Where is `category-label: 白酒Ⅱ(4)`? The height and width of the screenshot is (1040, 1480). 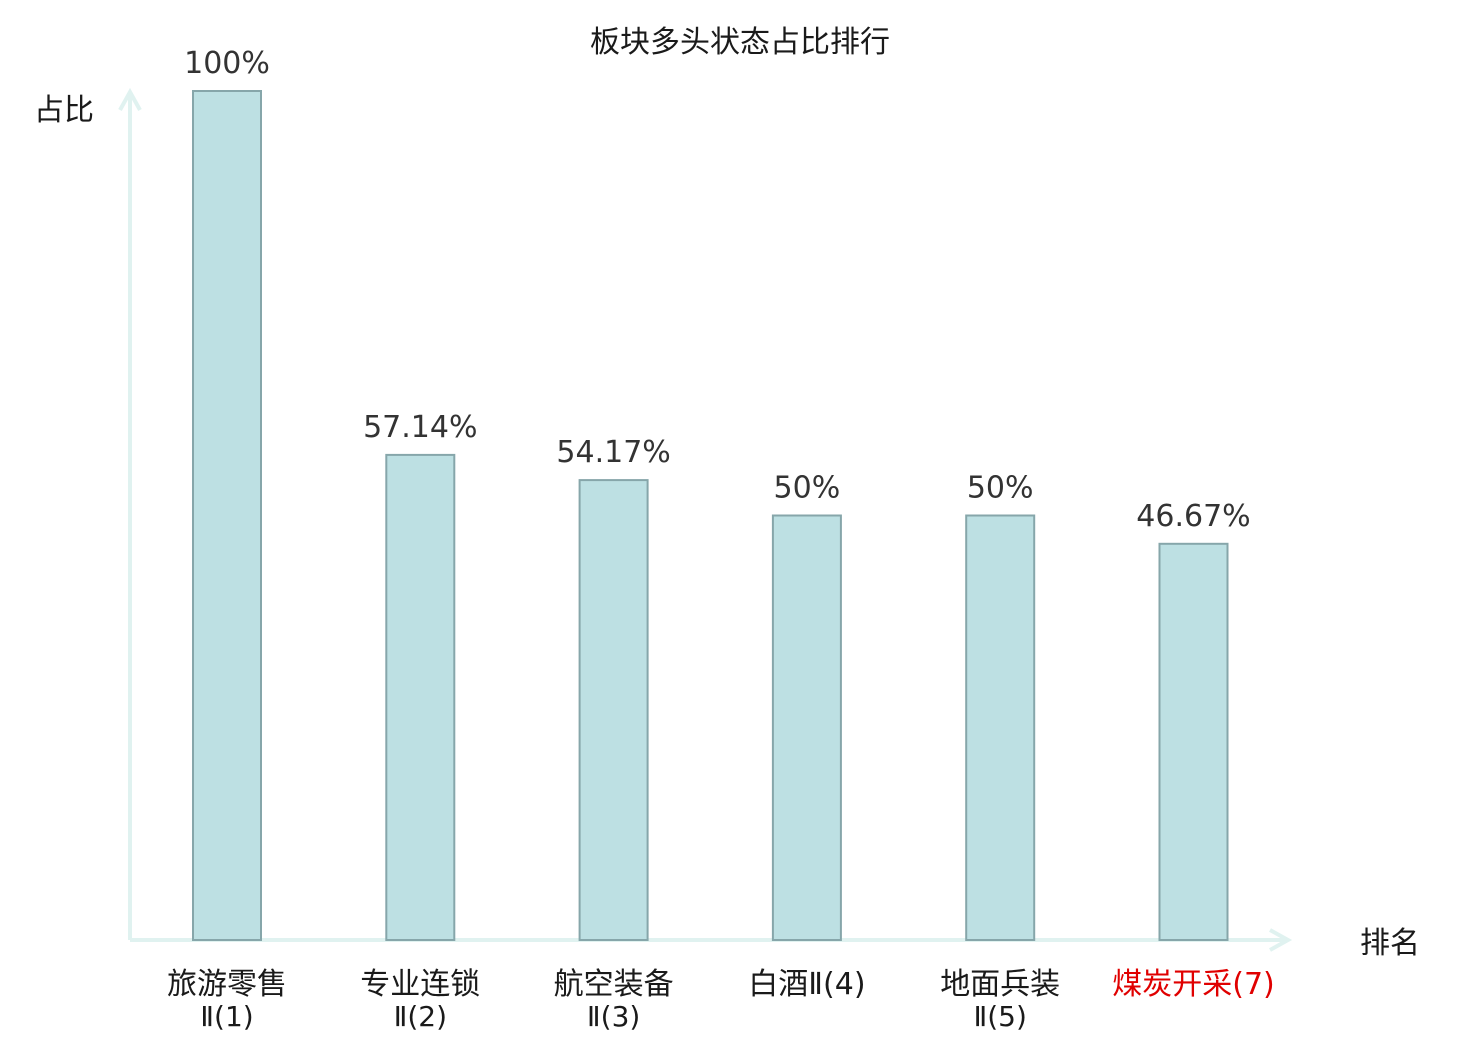 category-label: 白酒Ⅱ(4) is located at coordinates (806, 984).